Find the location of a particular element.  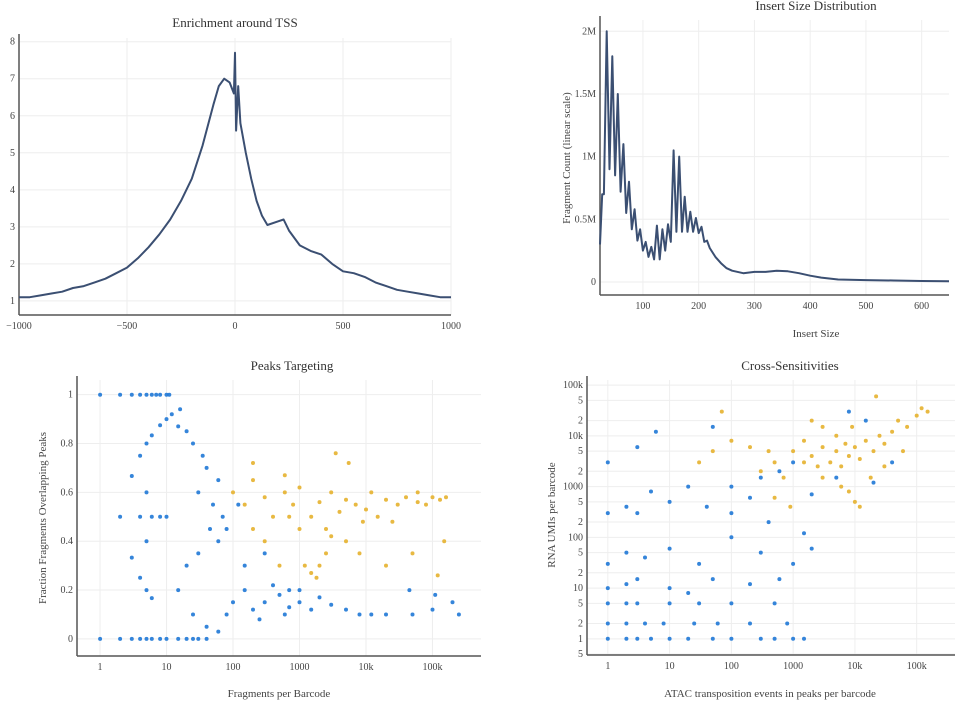

y-tick-label: 3 is located at coordinates (12, 227).